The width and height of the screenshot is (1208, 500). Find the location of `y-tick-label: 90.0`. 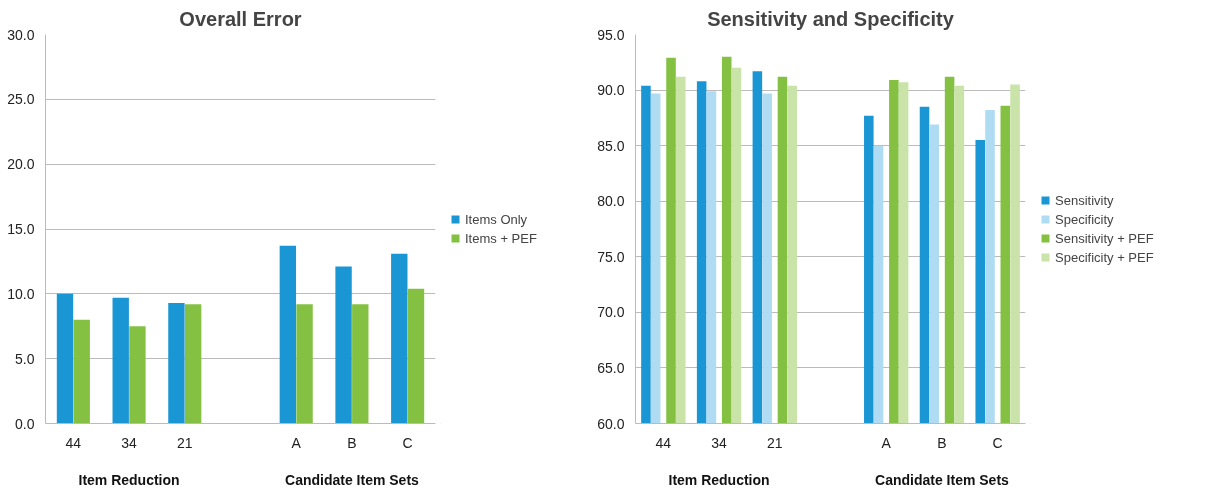

y-tick-label: 90.0 is located at coordinates (611, 90).